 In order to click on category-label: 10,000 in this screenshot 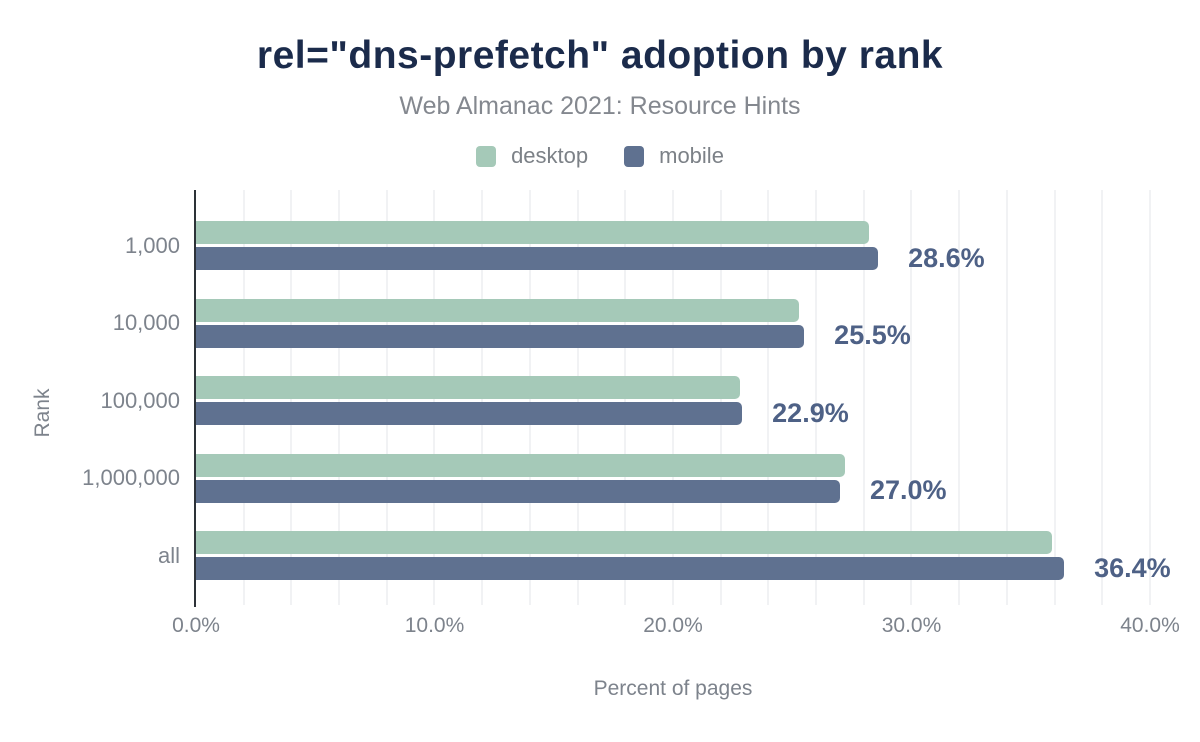, I will do `click(146, 322)`.